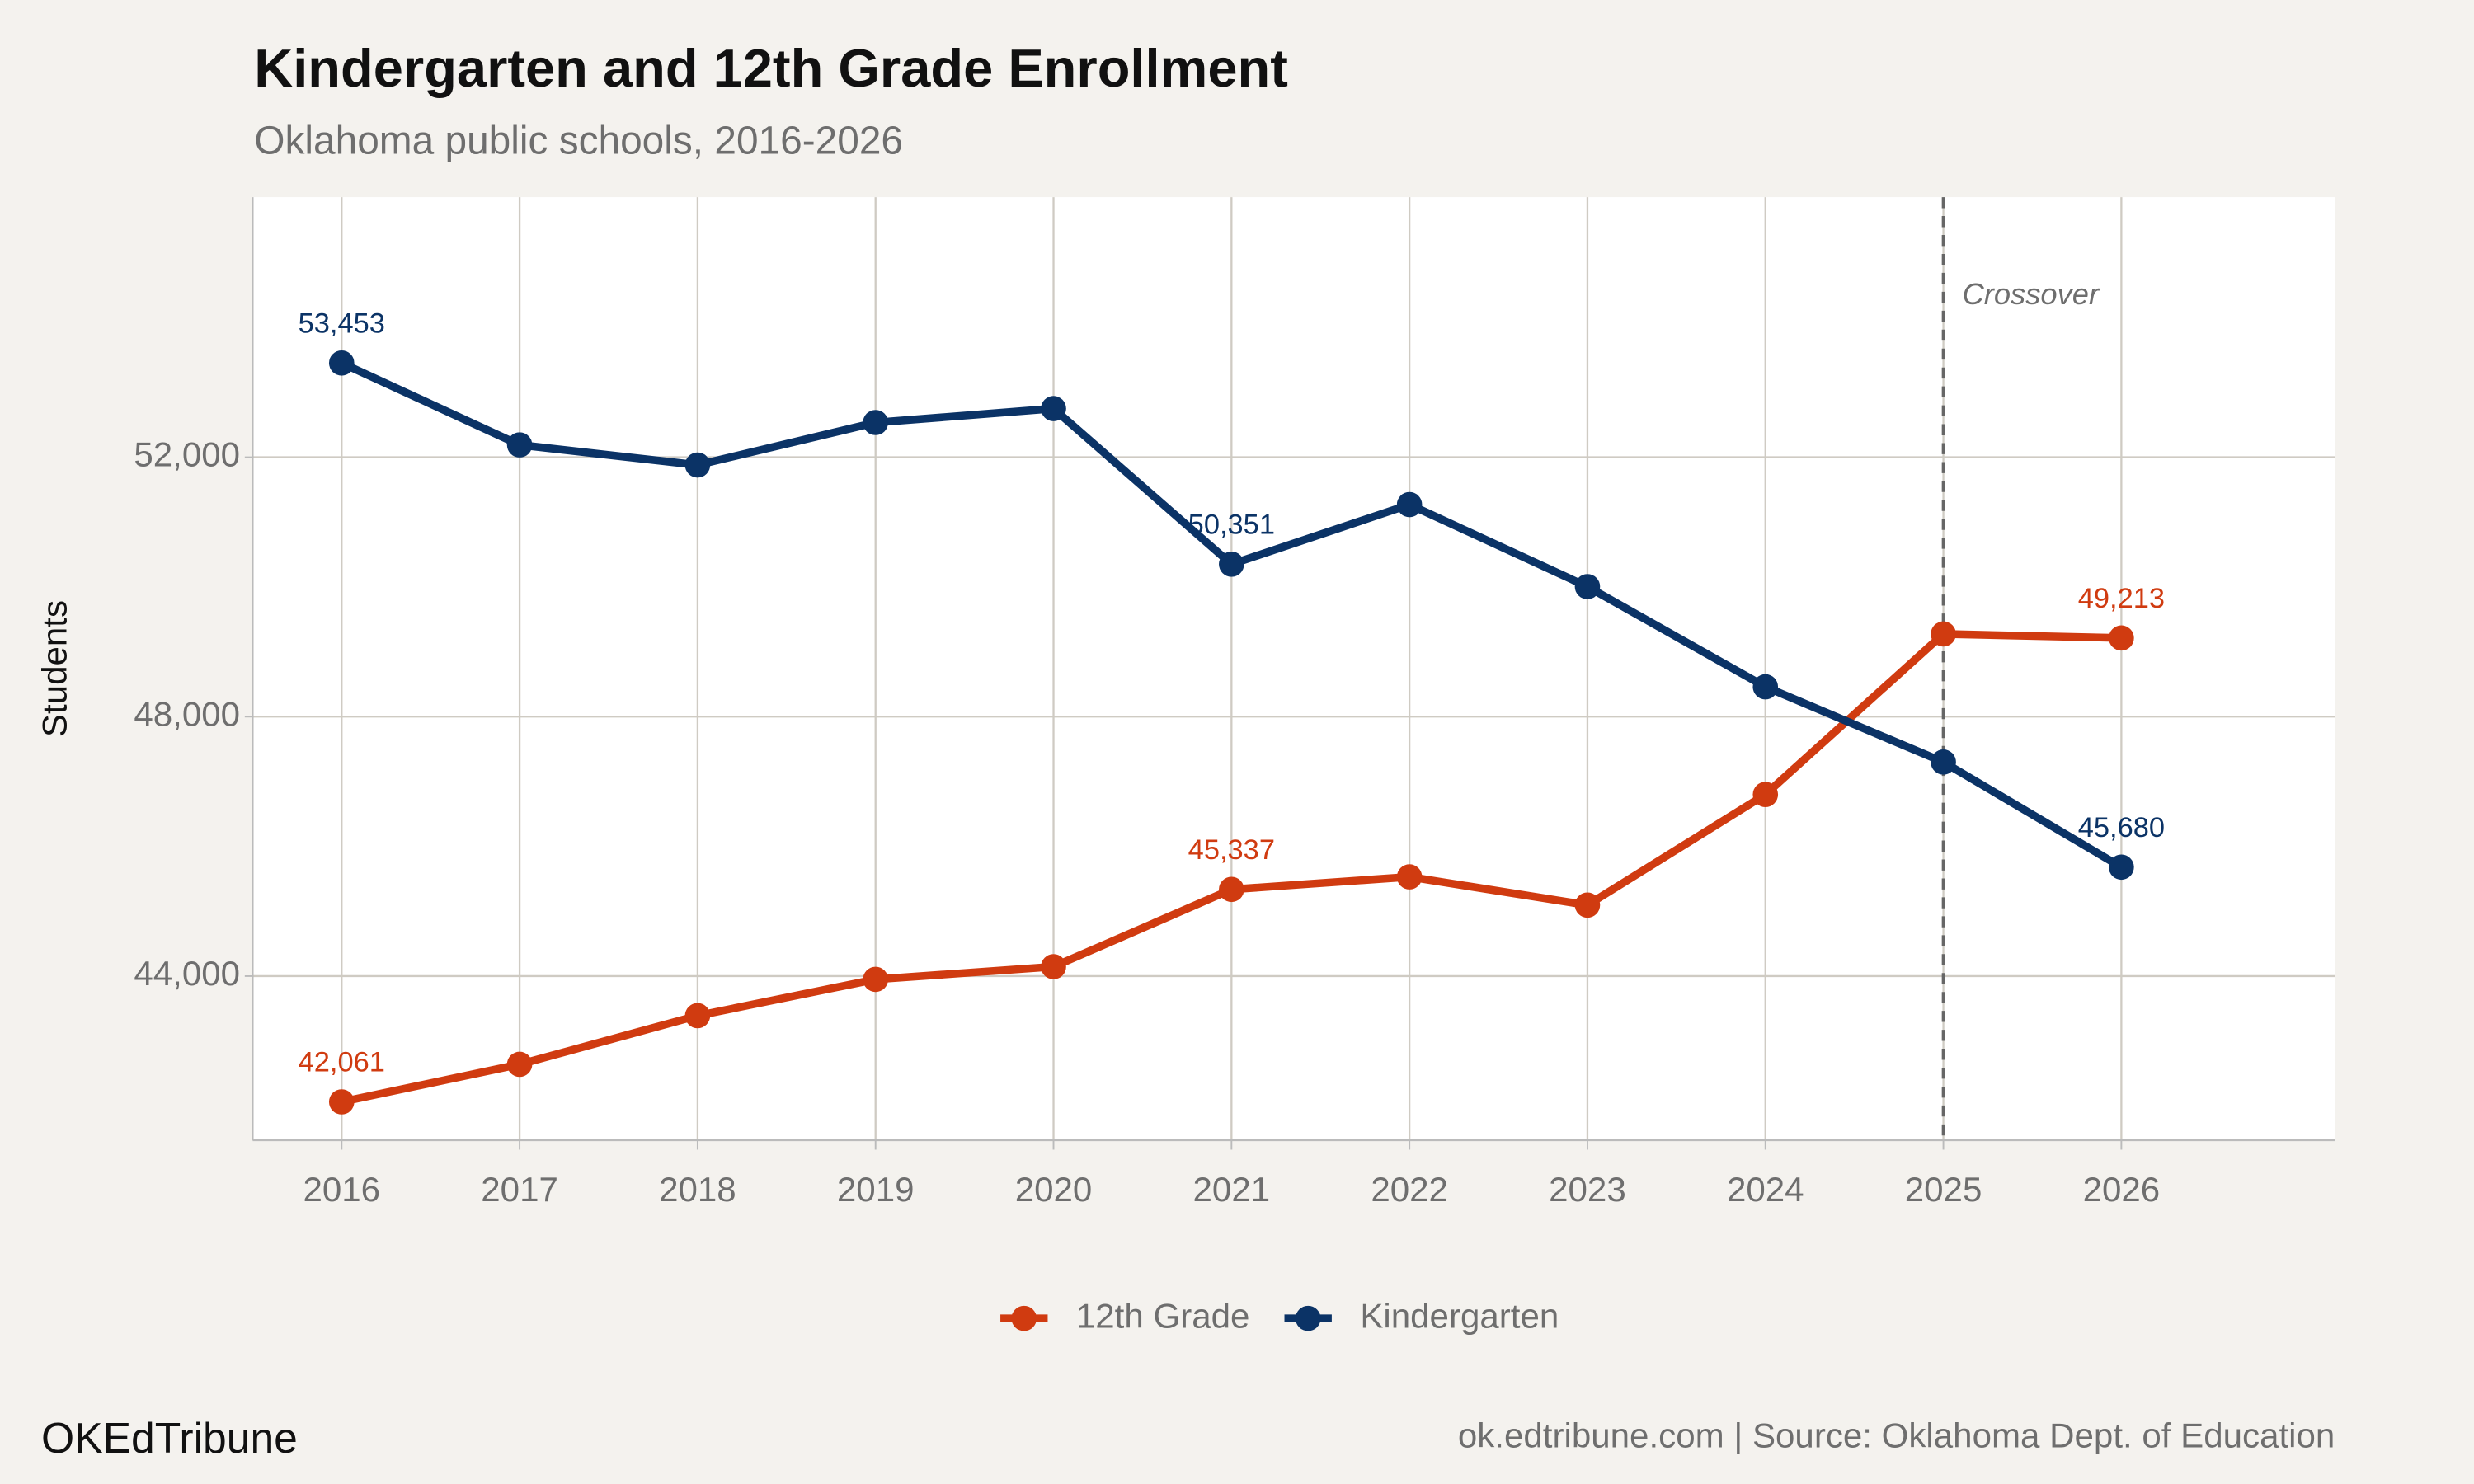  What do you see at coordinates (1943, 1189) in the screenshot?
I see `x-tick-label: 2025` at bounding box center [1943, 1189].